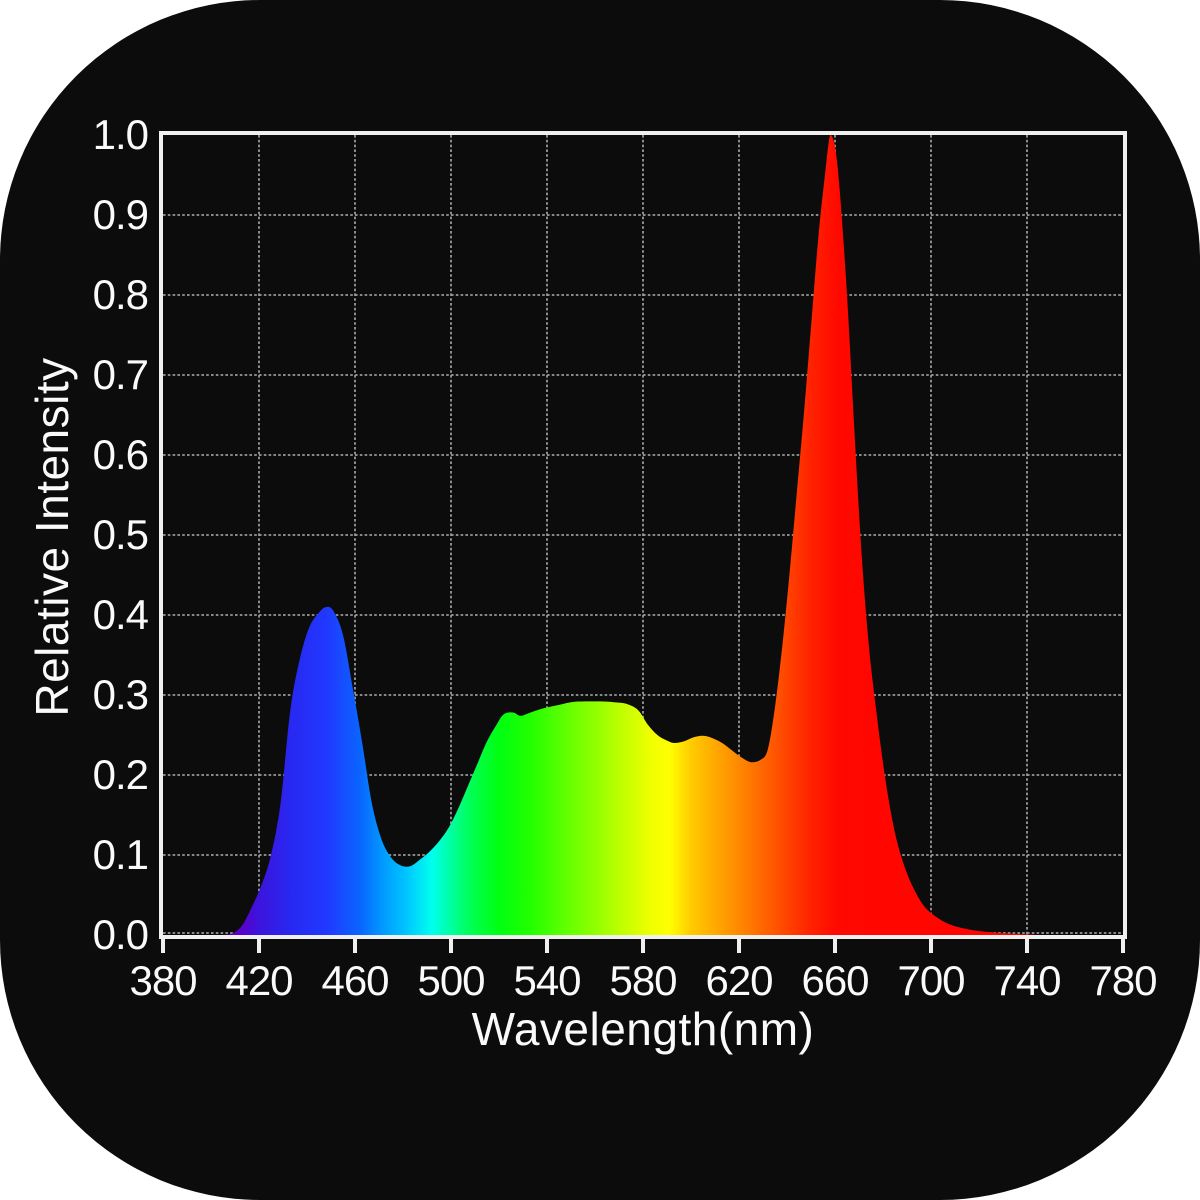 The height and width of the screenshot is (1200, 1200). Describe the element at coordinates (120, 134) in the screenshot. I see `y-tick-label: 1.0` at that location.